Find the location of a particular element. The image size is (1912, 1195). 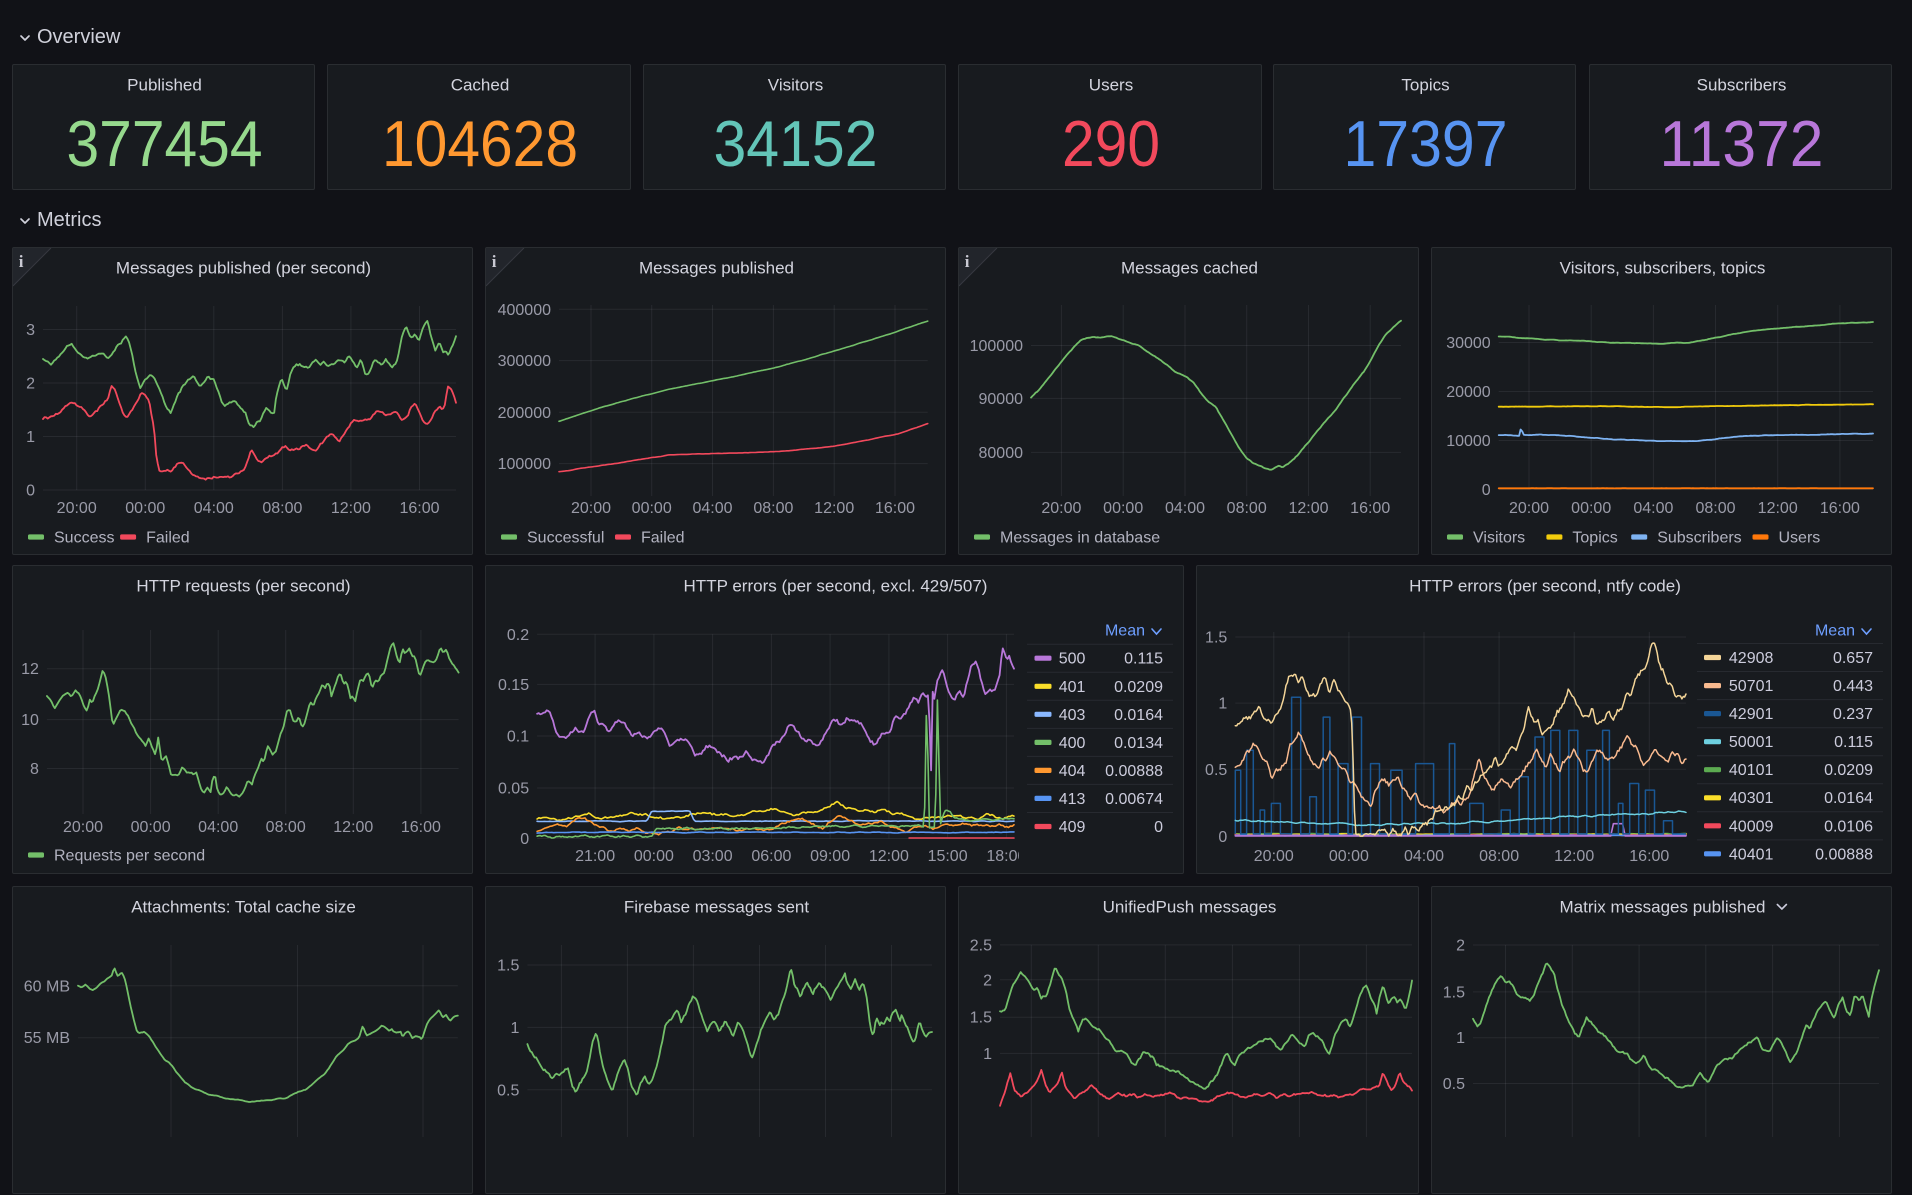

svg-text: 0.237 is located at coordinates (1853, 714).